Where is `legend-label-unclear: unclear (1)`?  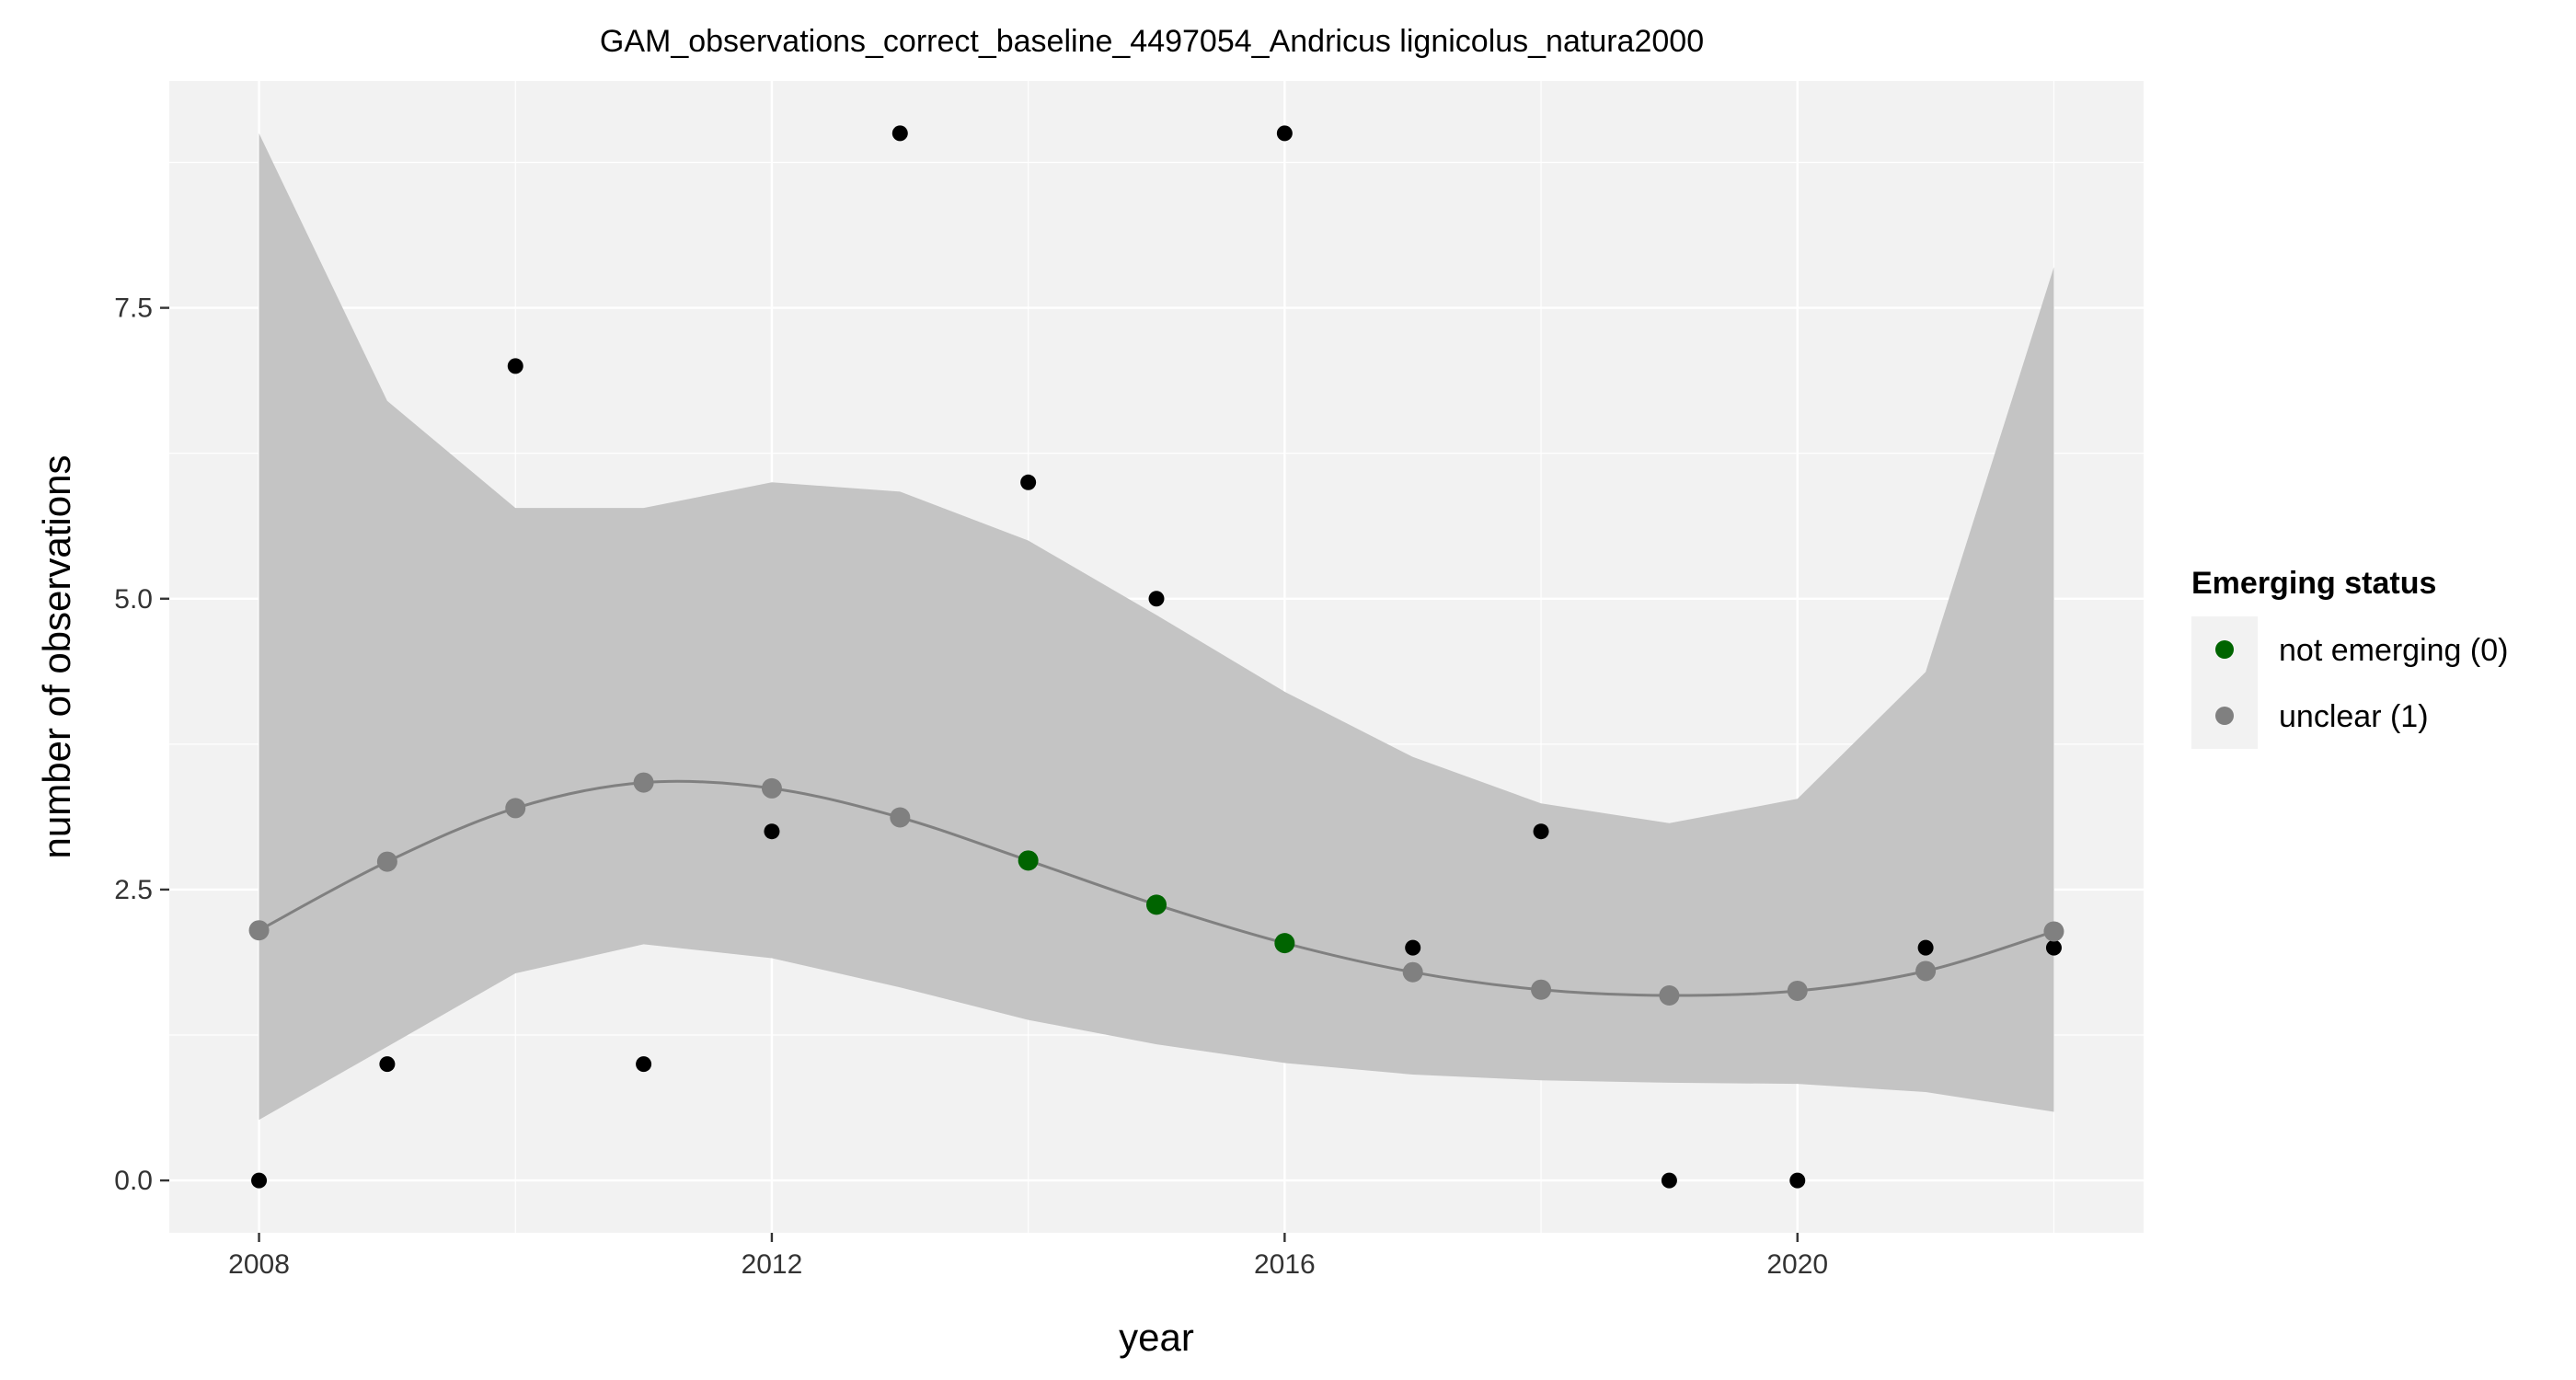 legend-label-unclear: unclear (1) is located at coordinates (2354, 716).